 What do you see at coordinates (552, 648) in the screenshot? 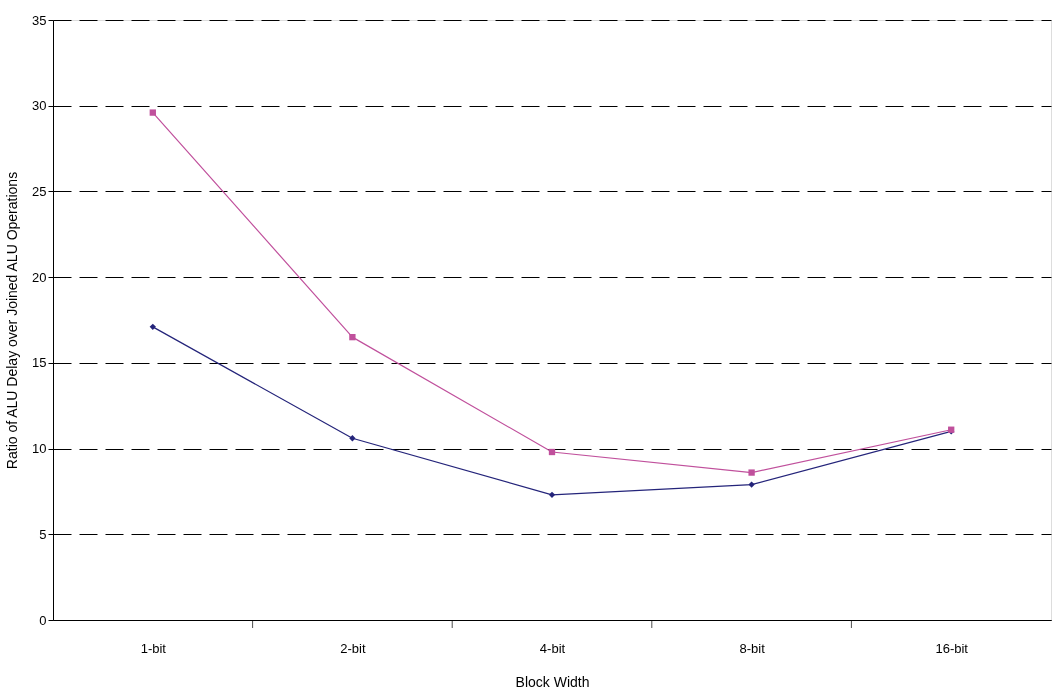
I see `x-tick-label: 4-bit` at bounding box center [552, 648].